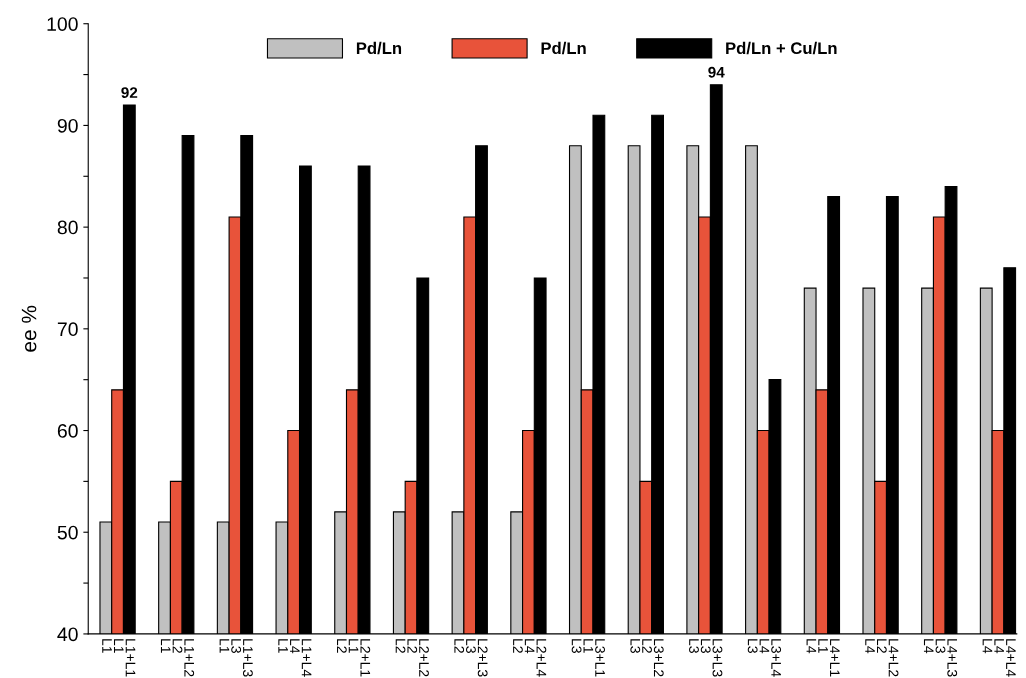  Describe the element at coordinates (365, 658) in the screenshot. I see `x-tick-label: L2+L1` at that location.